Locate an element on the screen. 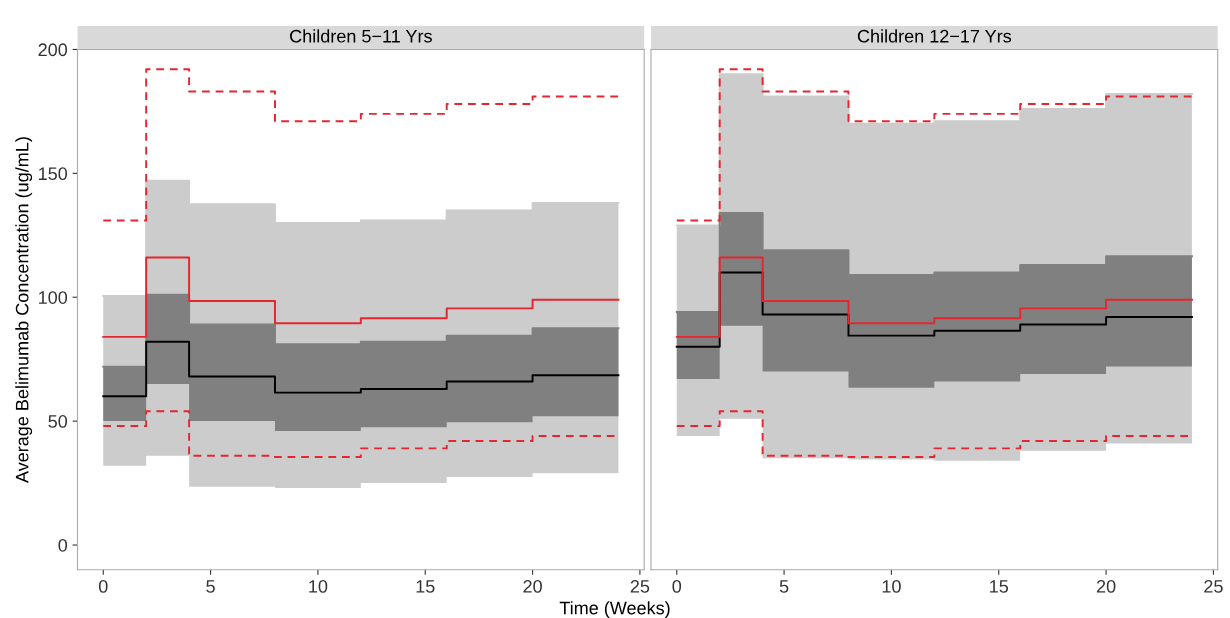 The width and height of the screenshot is (1230, 618). chart-title: Children 12−17 Yrs is located at coordinates (934, 36).